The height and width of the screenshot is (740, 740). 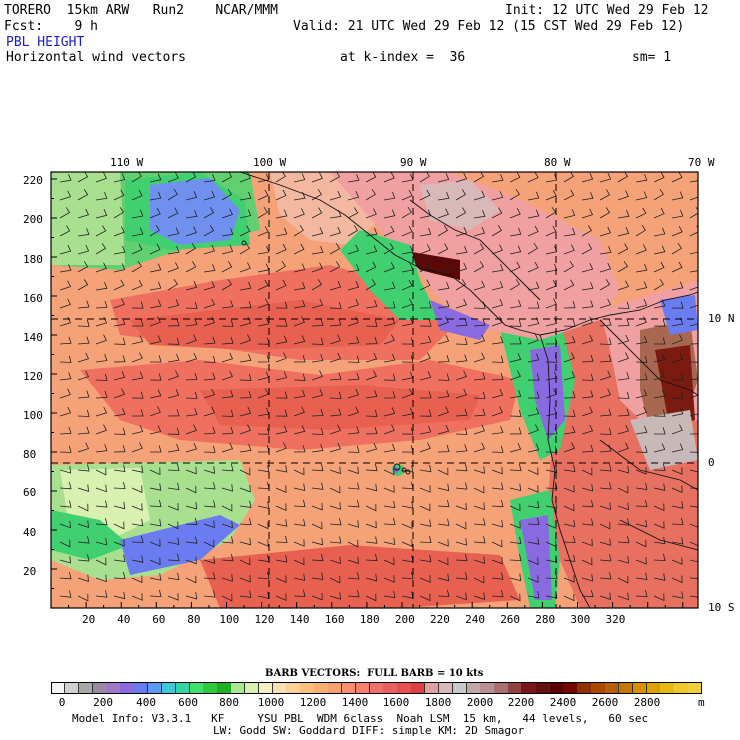 I want to click on model-title: TORERO 15km ARW Run2 NCAR/MMM, so click(x=141, y=10).